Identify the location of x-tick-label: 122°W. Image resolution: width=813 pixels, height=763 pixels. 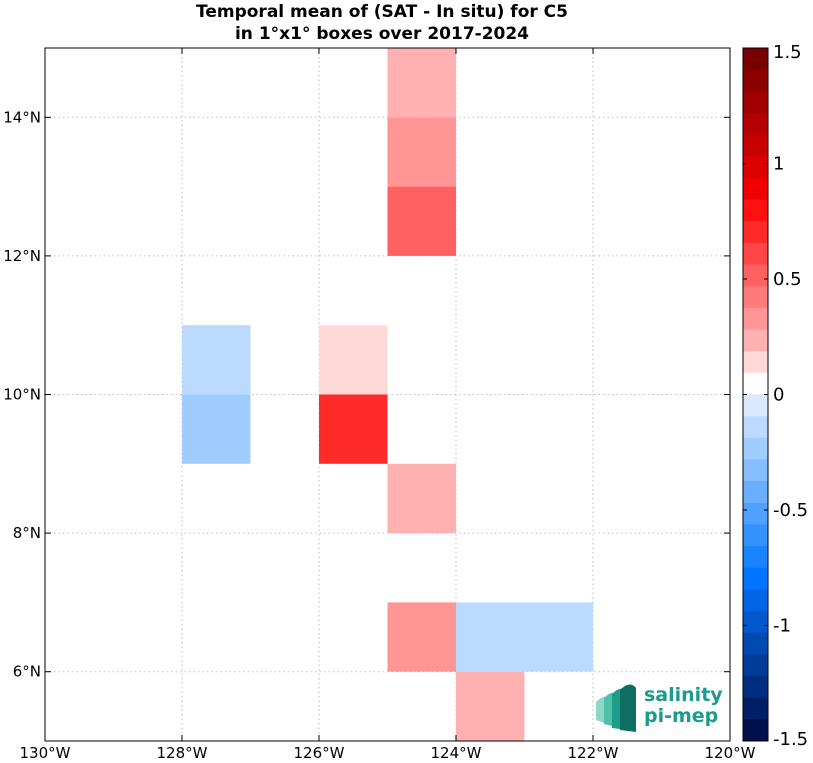
(593, 753).